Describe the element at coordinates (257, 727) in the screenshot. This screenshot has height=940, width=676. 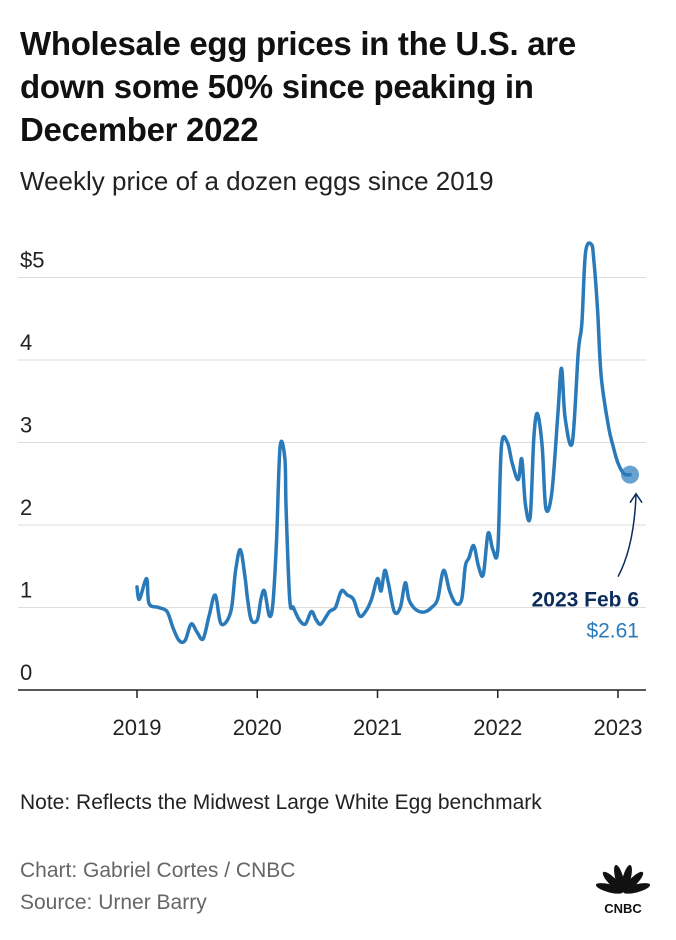
I see `x-tick-label: 2020` at that location.